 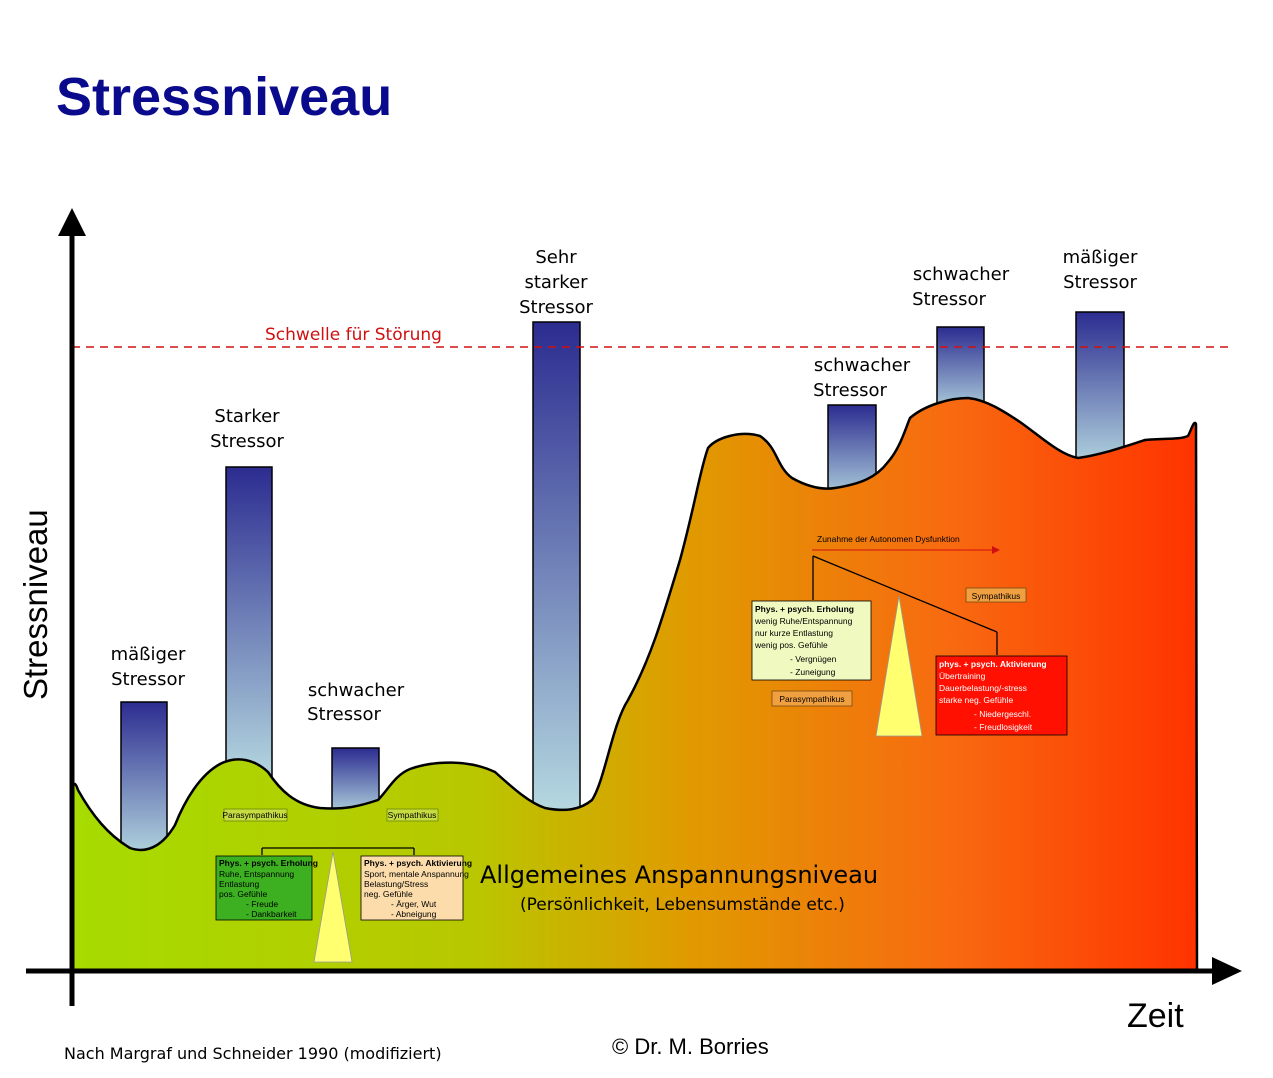 What do you see at coordinates (353, 335) in the screenshot?
I see `threshold-label: Schwelle für Störung` at bounding box center [353, 335].